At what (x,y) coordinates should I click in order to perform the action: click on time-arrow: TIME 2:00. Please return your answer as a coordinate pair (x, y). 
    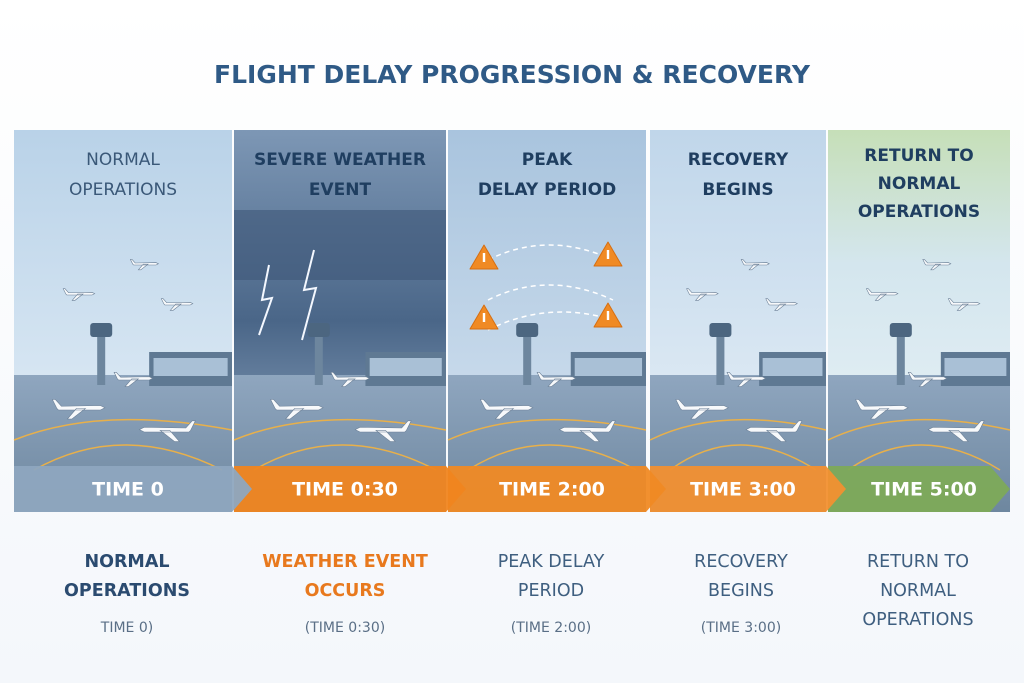
    Looking at the image, I should click on (557, 489).